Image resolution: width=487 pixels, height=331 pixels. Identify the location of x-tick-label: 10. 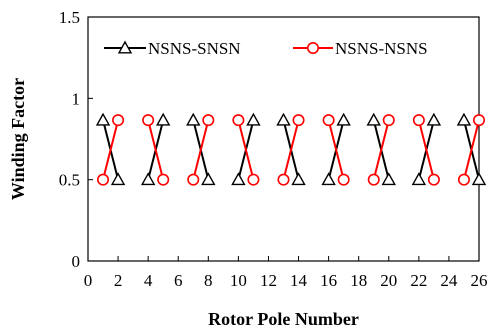
(238, 280).